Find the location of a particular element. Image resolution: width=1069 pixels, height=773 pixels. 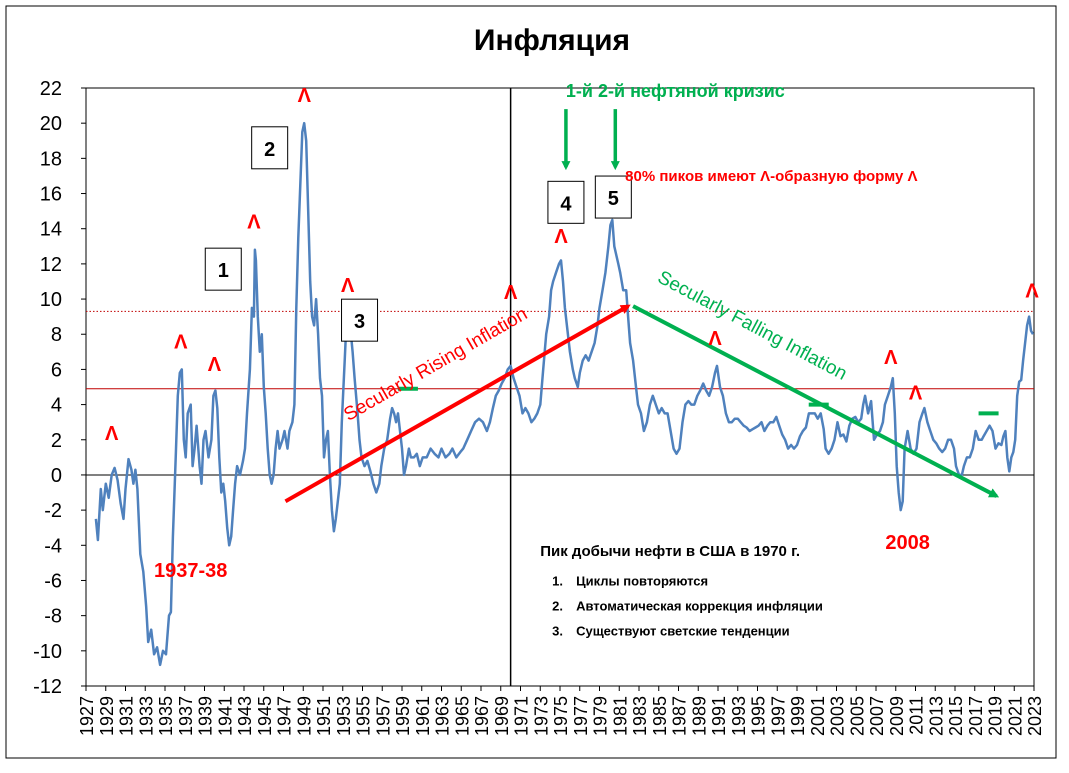

x-tick-label: 1951 is located at coordinates (324, 716).